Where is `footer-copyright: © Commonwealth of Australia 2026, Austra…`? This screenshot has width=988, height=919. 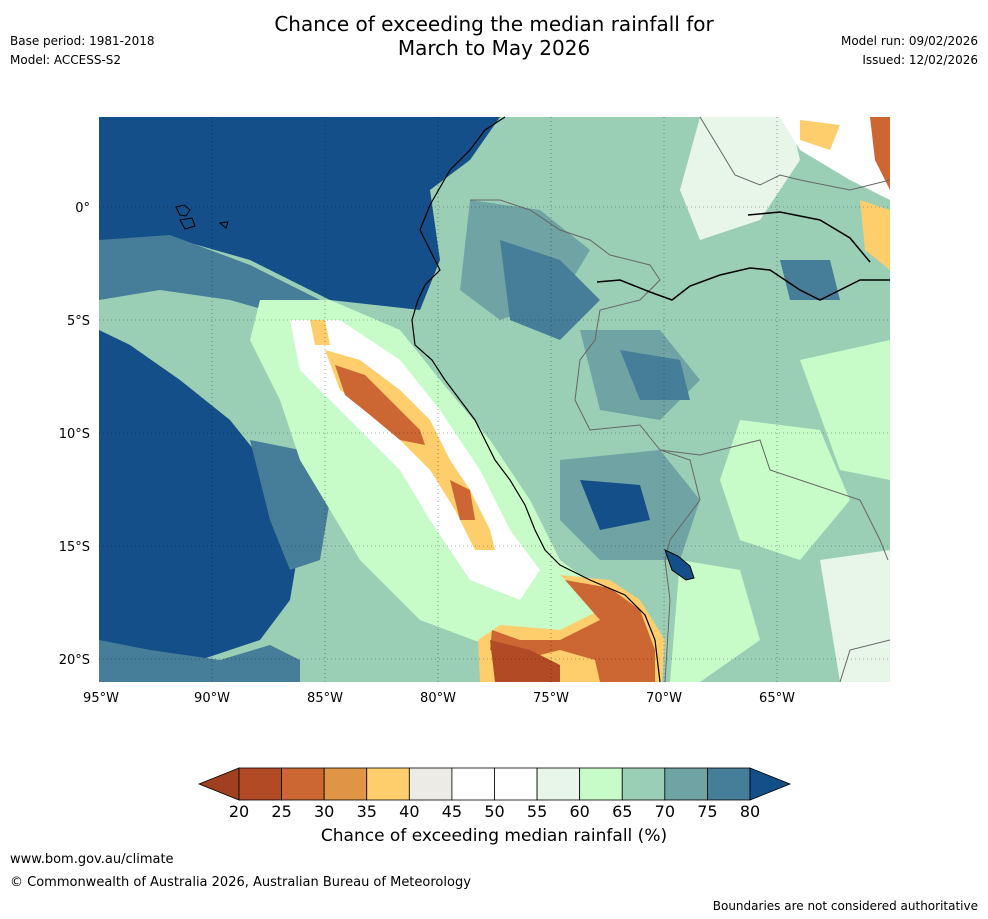
footer-copyright: © Commonwealth of Australia 2026, Austra… is located at coordinates (240, 882).